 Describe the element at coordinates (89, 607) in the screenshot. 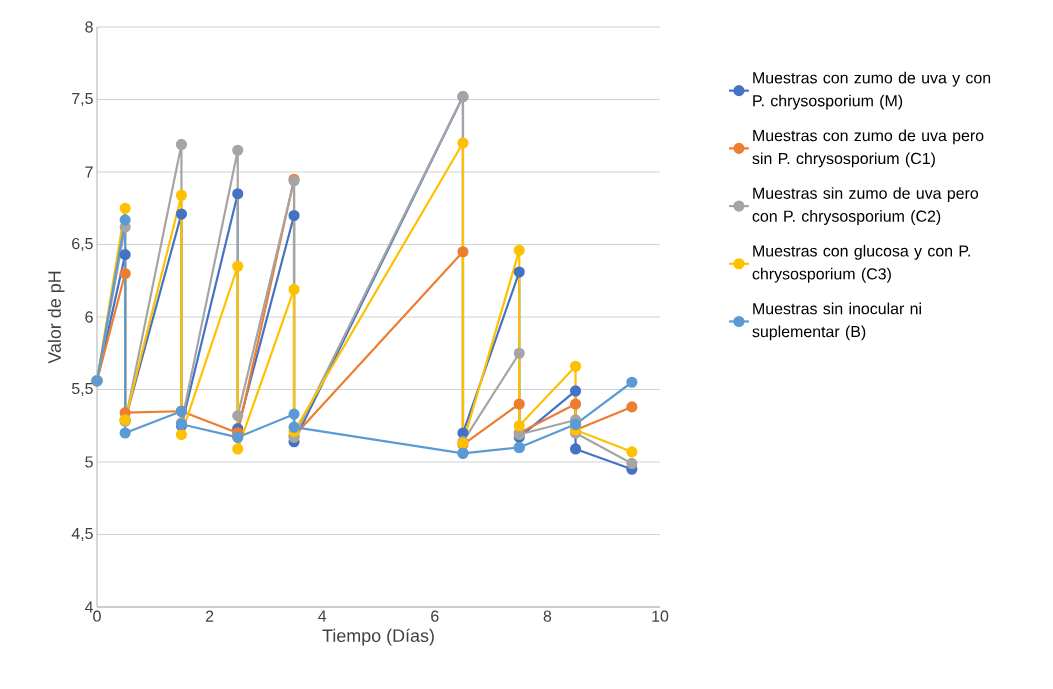

I see `y-tick-label: 4` at that location.